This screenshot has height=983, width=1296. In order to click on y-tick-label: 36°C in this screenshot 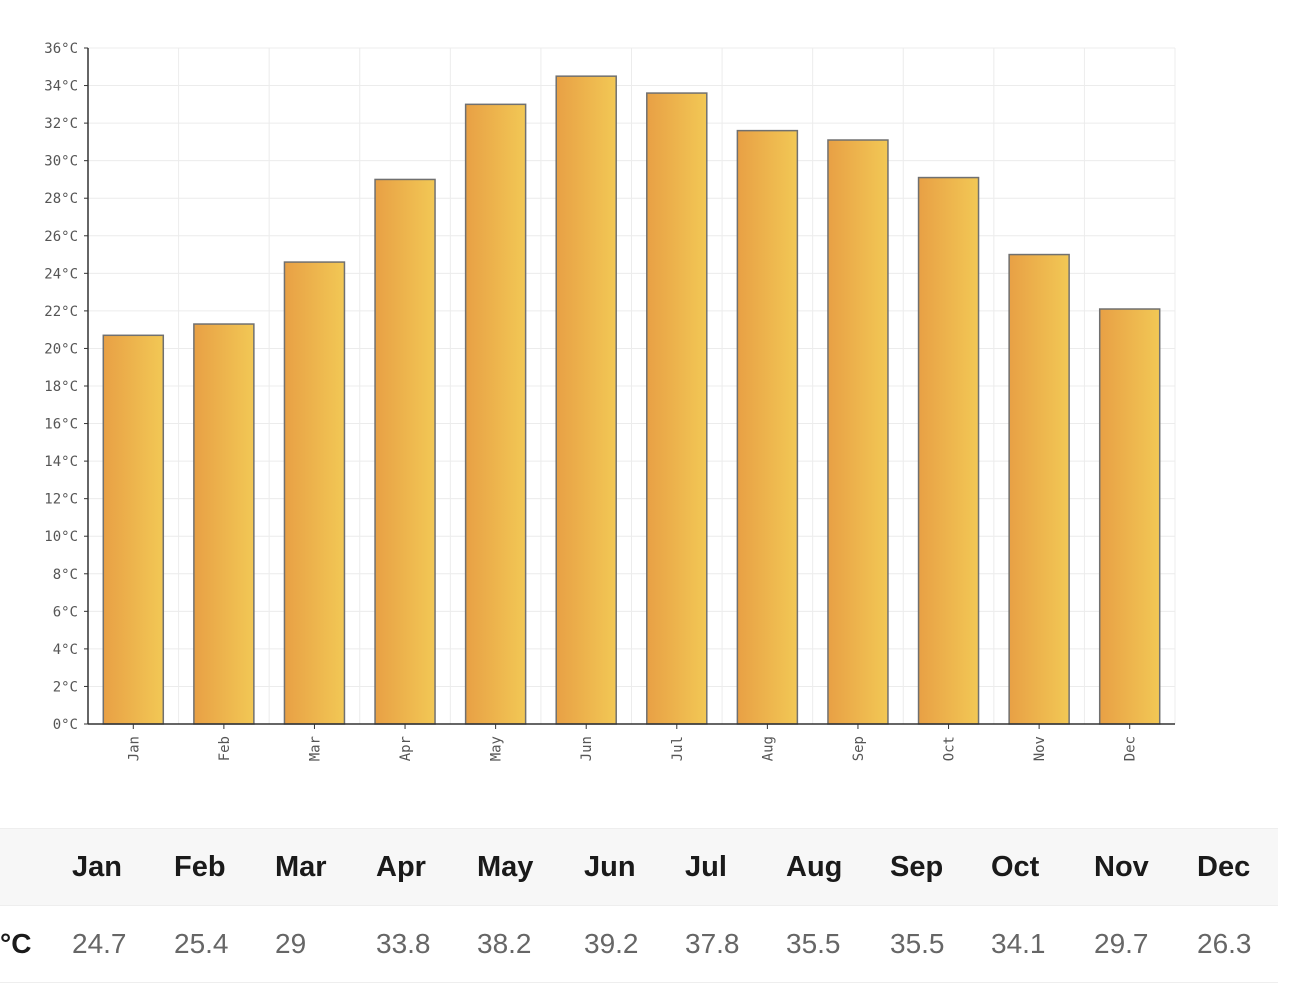, I will do `click(61, 49)`.